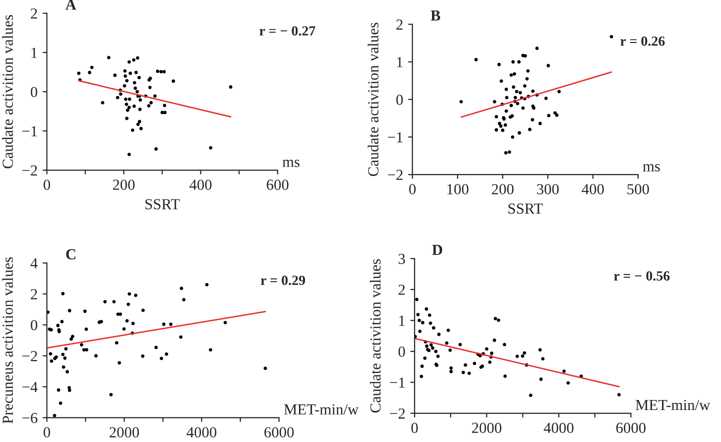 The height and width of the screenshot is (442, 721). Describe the element at coordinates (437, 249) in the screenshot. I see `chart-title: D` at that location.